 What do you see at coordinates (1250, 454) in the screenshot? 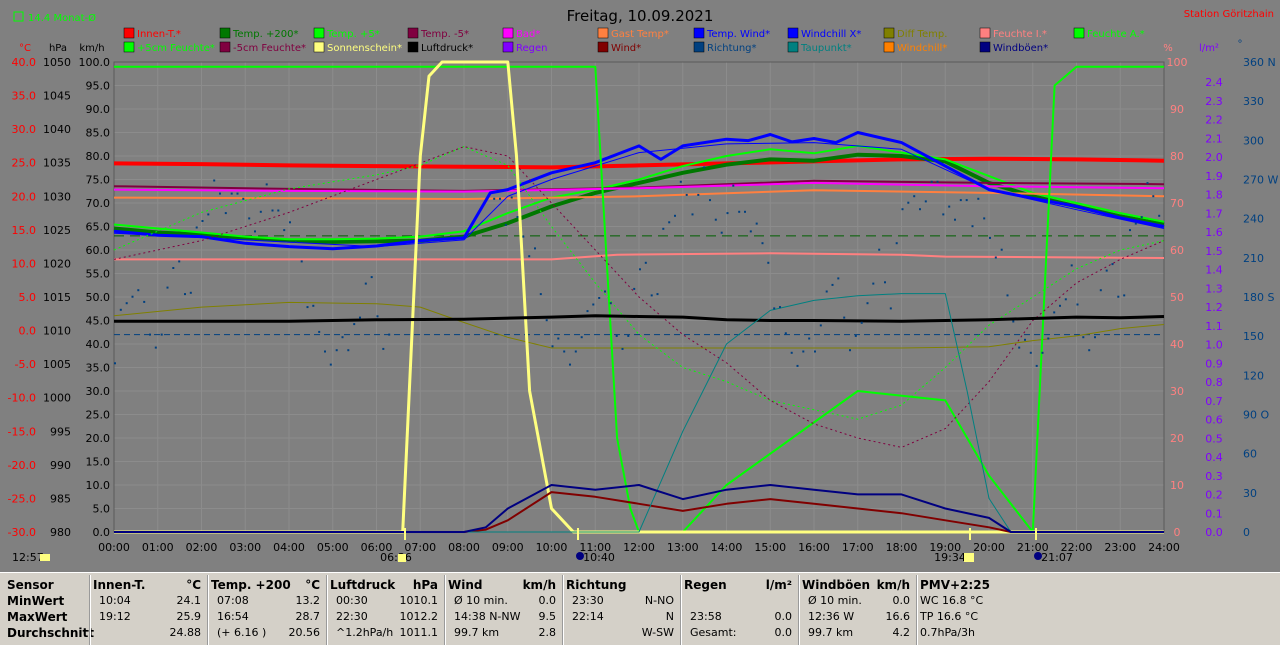
I see `deg-tick-label: 60` at bounding box center [1250, 454].